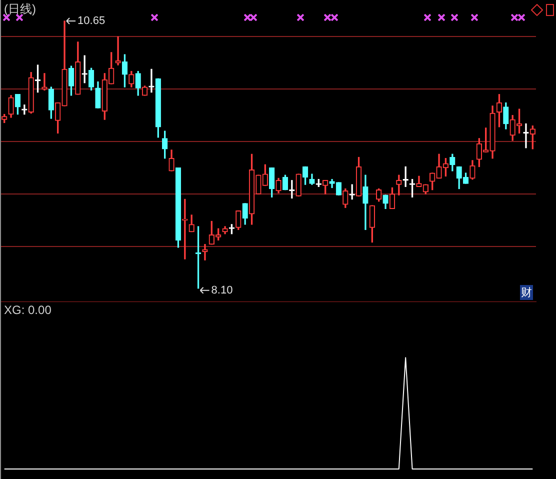  Describe the element at coordinates (526, 292) in the screenshot. I see `annotation: 财` at that location.